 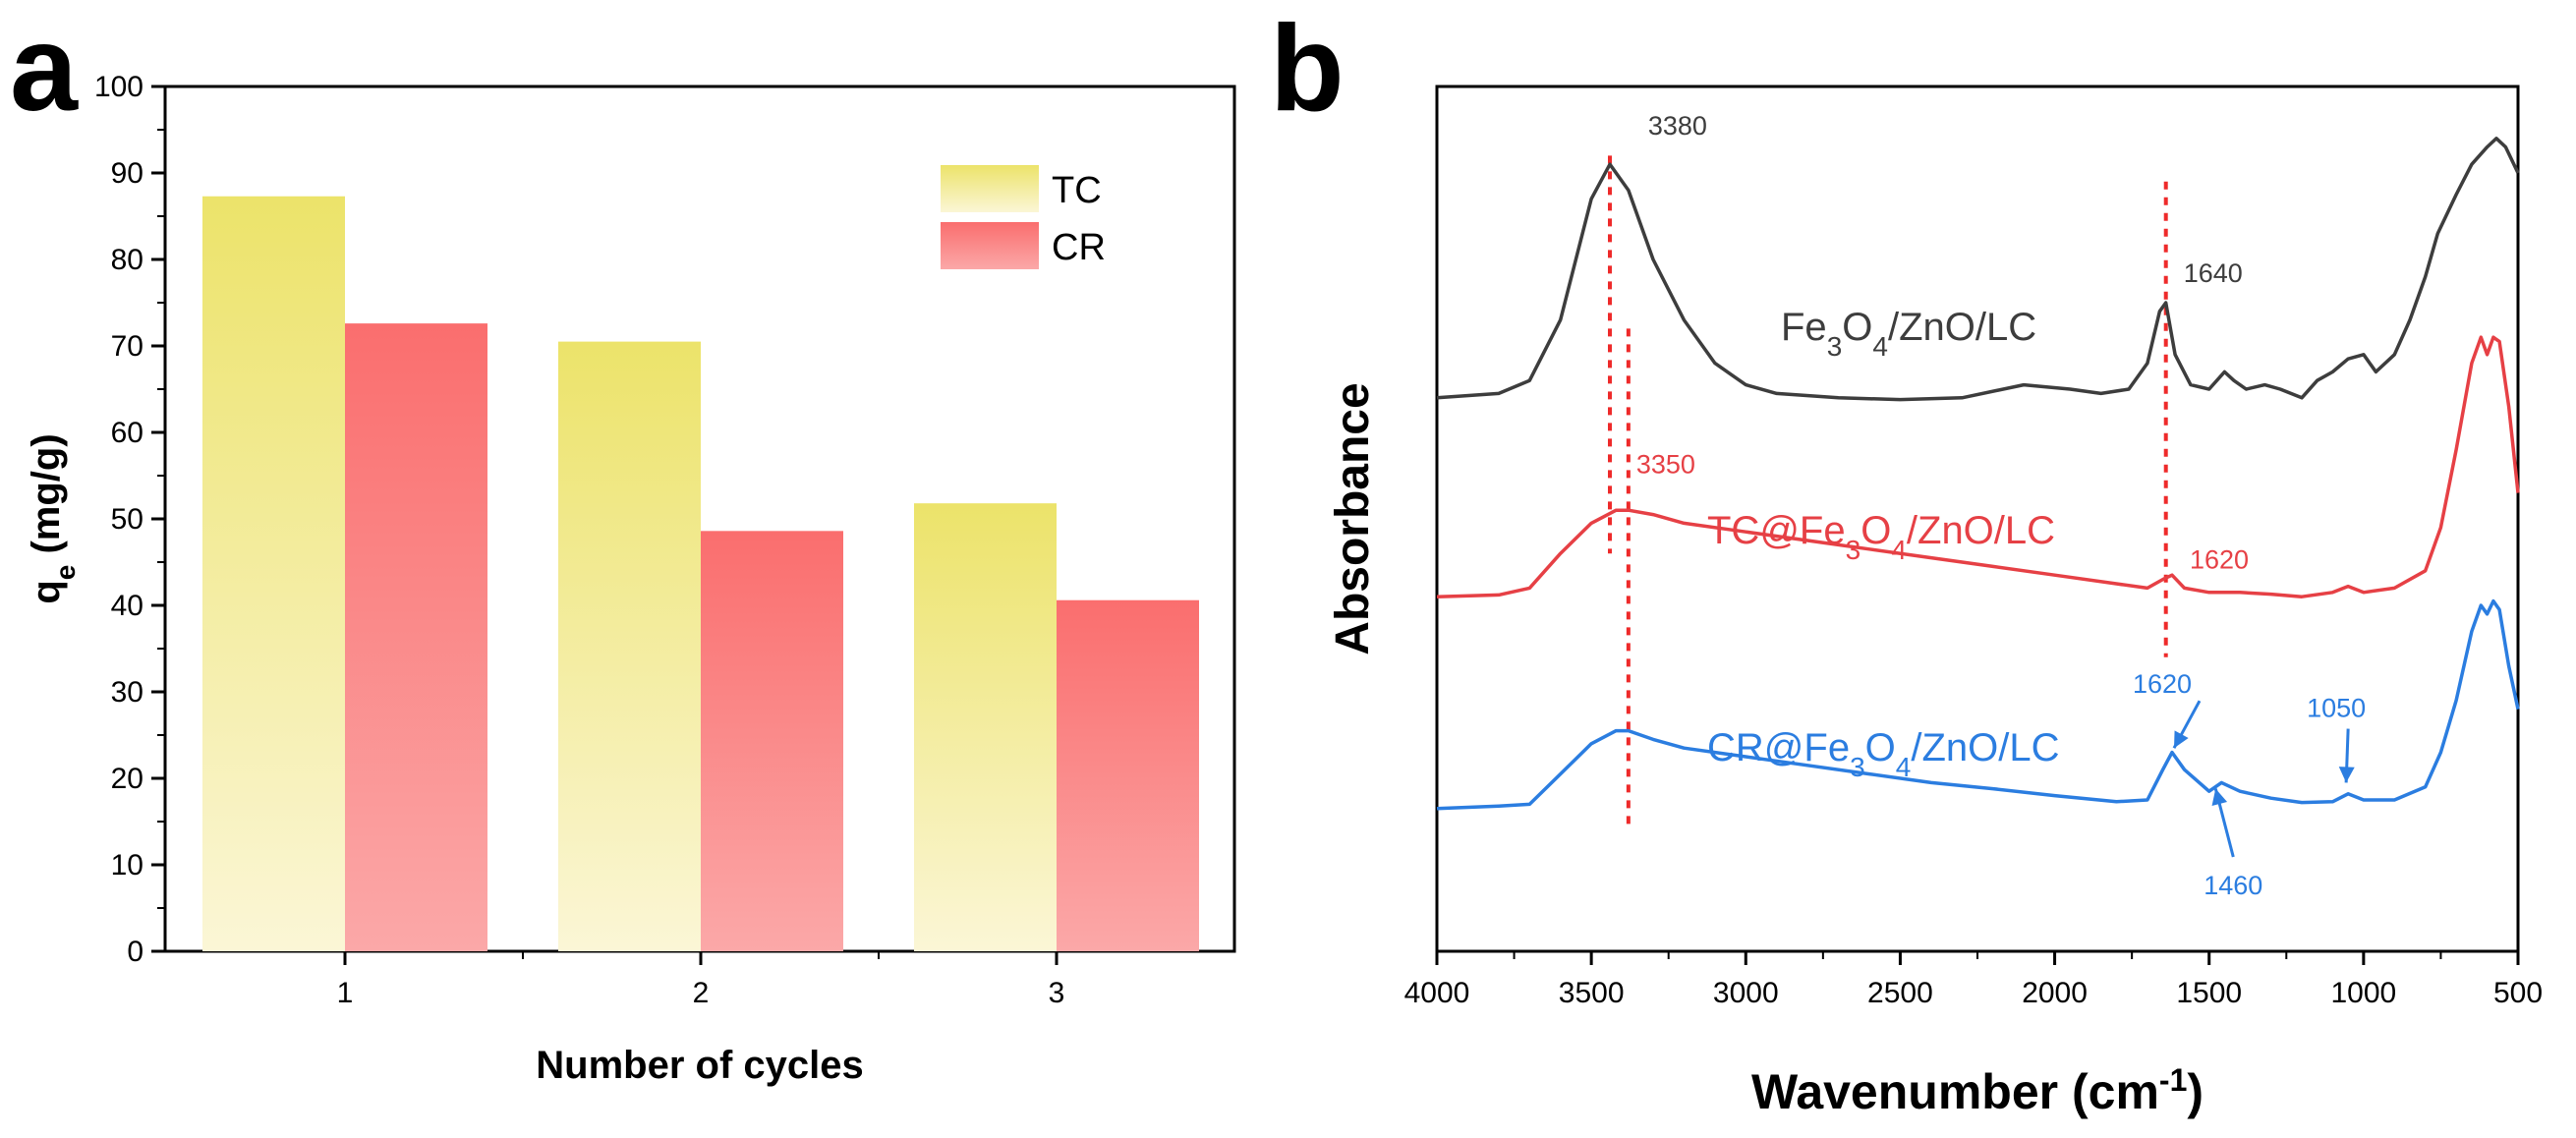 What do you see at coordinates (127, 865) in the screenshot?
I see `y-tick-label-a: 10` at bounding box center [127, 865].